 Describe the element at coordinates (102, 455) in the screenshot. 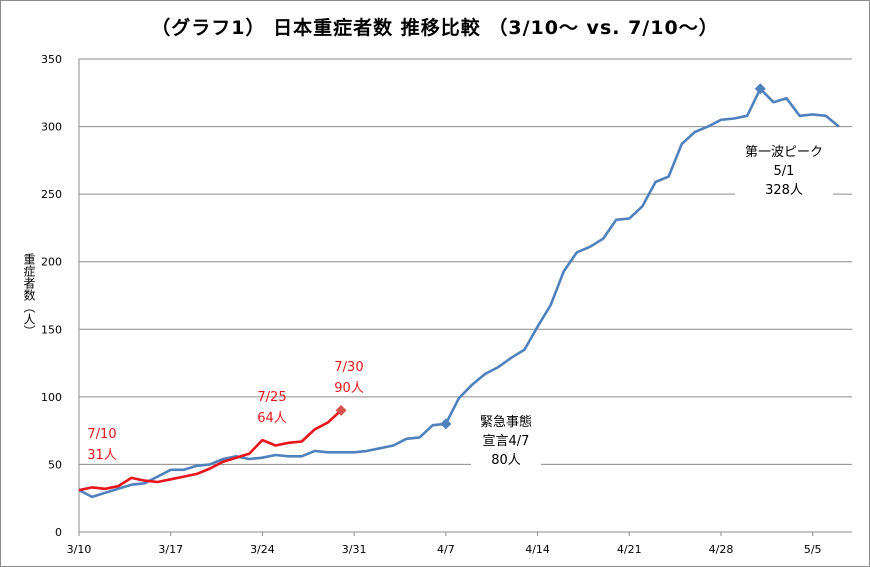

I see `annotation-label-july10: 31人` at that location.